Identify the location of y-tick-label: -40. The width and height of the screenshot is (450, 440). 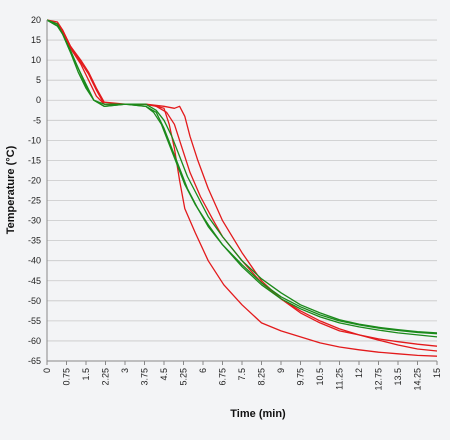
(34, 261).